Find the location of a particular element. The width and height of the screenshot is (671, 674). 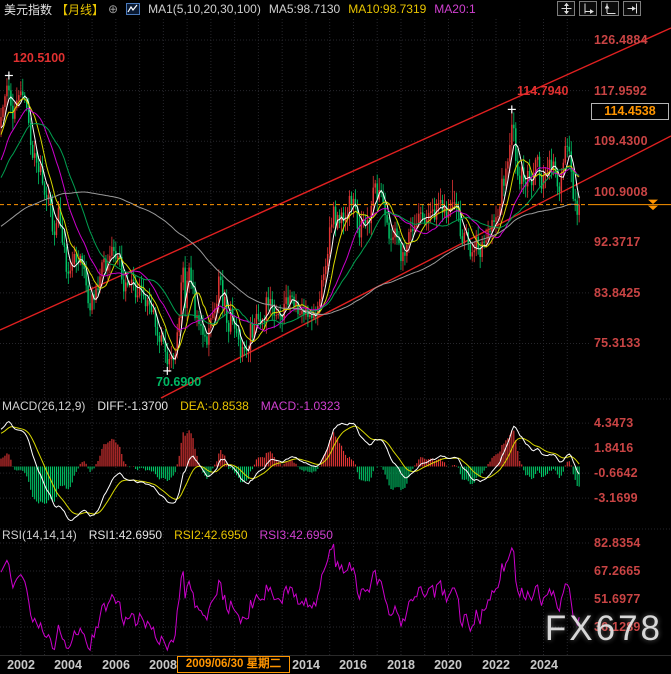

scale-y-icon is located at coordinates (589, 8).